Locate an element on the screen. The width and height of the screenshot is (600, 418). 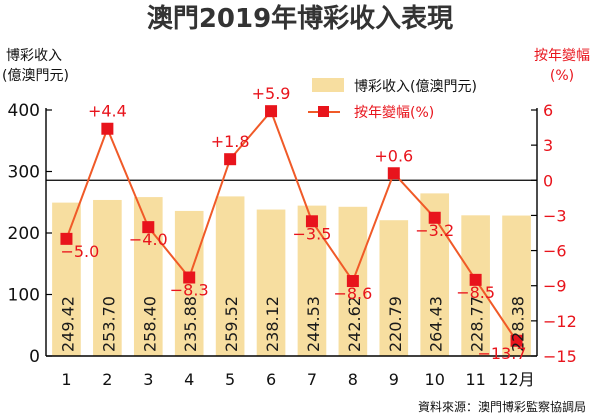
bar-value-label-6: 238.12 is located at coordinates (272, 324).